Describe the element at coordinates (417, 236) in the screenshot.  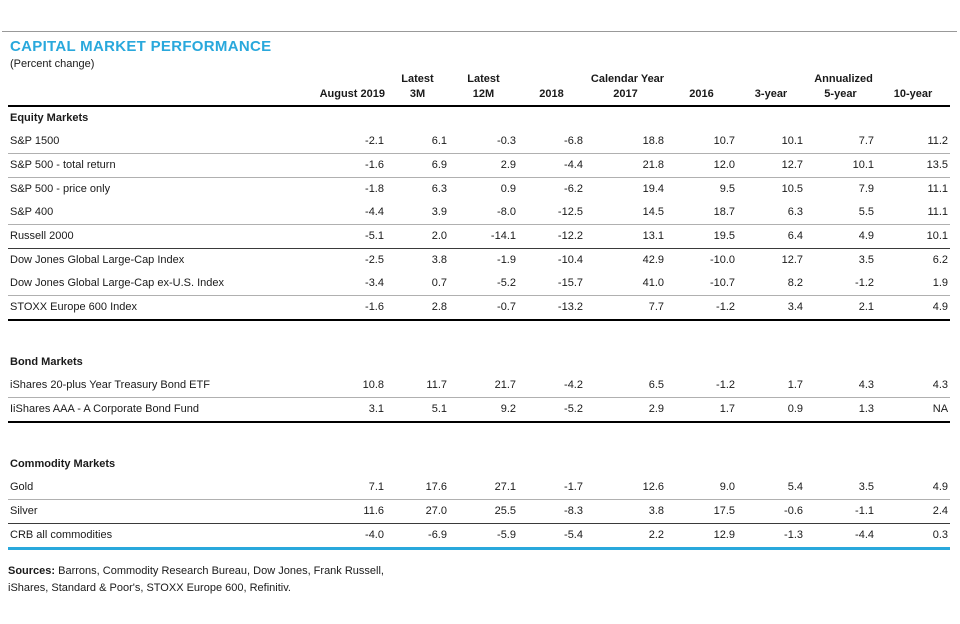
I see `value-cell: 2.0` at that location.